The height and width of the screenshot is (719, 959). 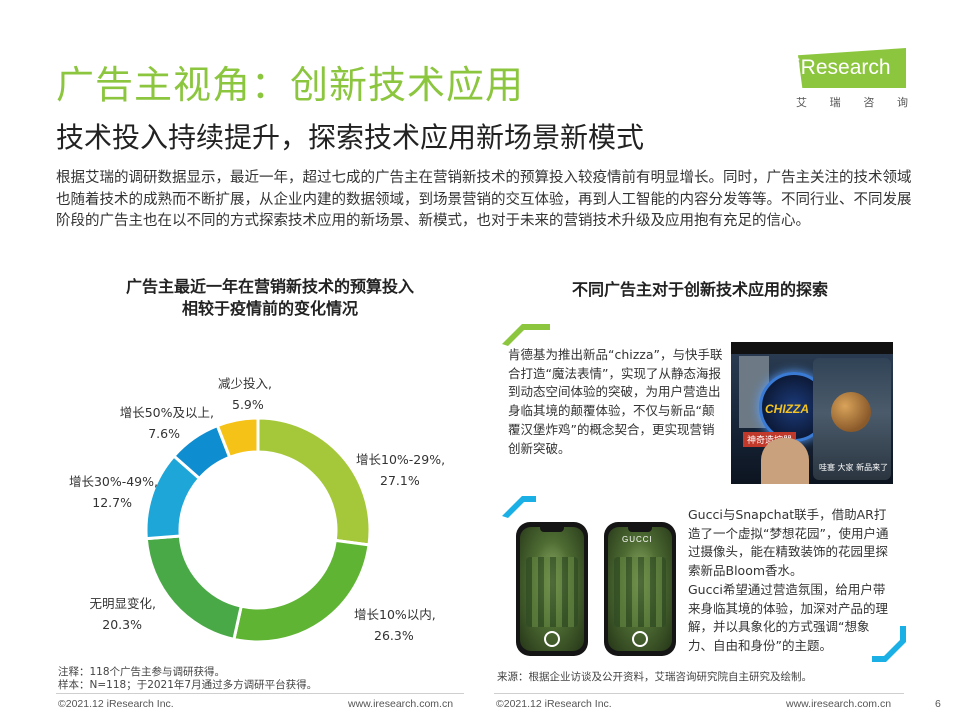 I want to click on source-note: 来源：根据企业访谈及公开资料，艾瑞咨询研究院自主研究及绘制。, so click(x=654, y=677).